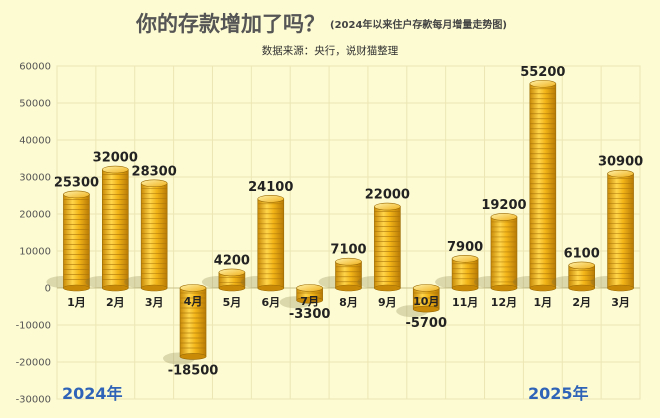  What do you see at coordinates (193, 301) in the screenshot?
I see `x-tick-label: 4月` at bounding box center [193, 301].